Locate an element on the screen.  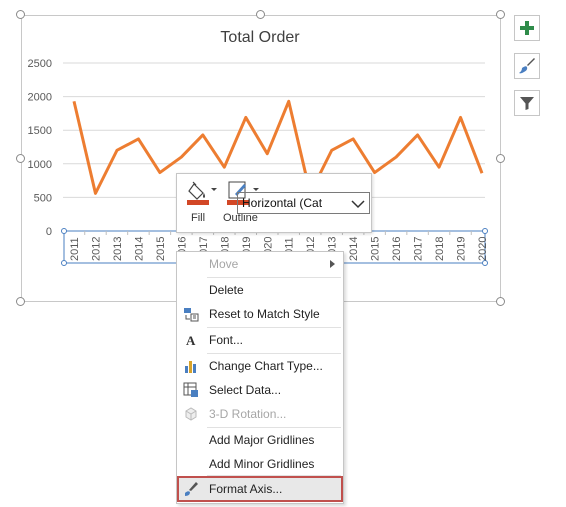
brush-icon is located at coordinates (527, 66).